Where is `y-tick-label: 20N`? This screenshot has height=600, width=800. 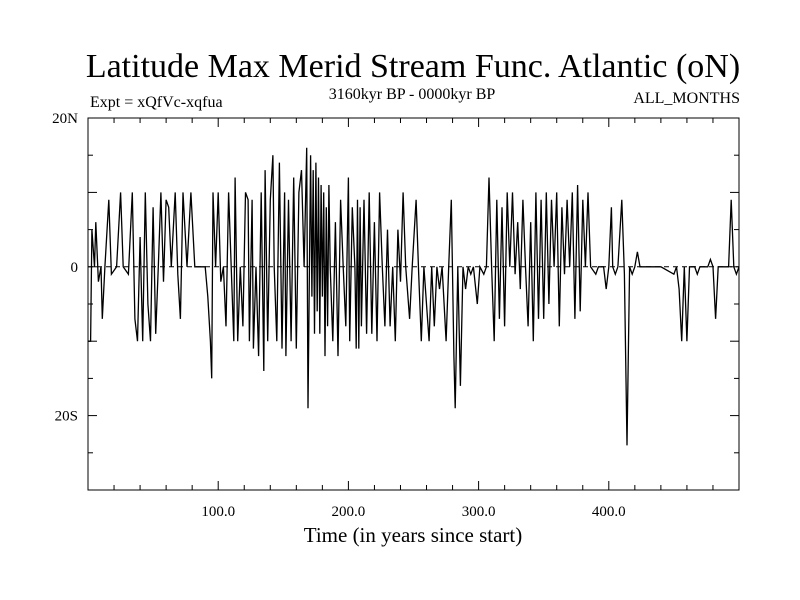
y-tick-label: 20N is located at coordinates (65, 119).